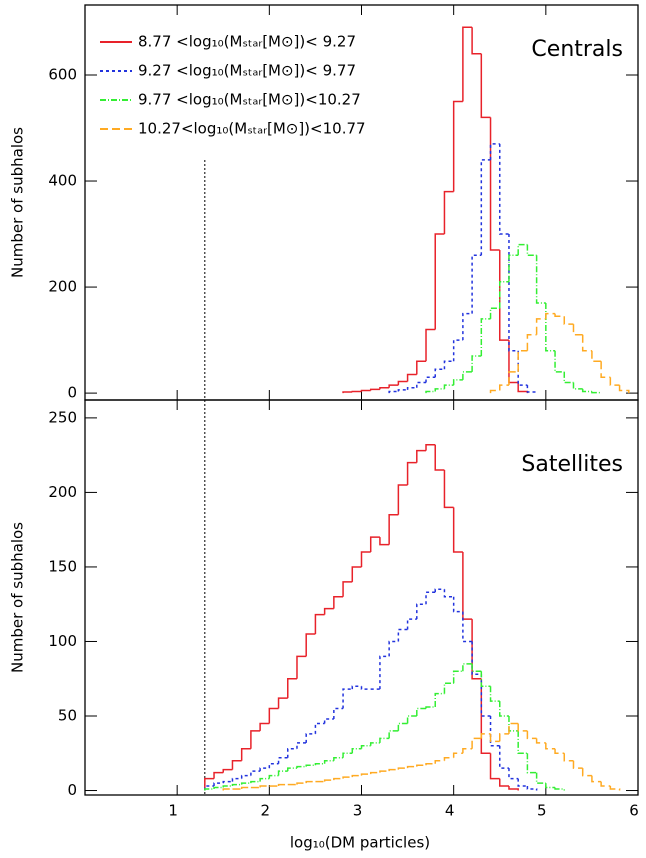 This screenshot has height=858, width=646. What do you see at coordinates (358, 811) in the screenshot?
I see `x-tick-label: 3` at bounding box center [358, 811].